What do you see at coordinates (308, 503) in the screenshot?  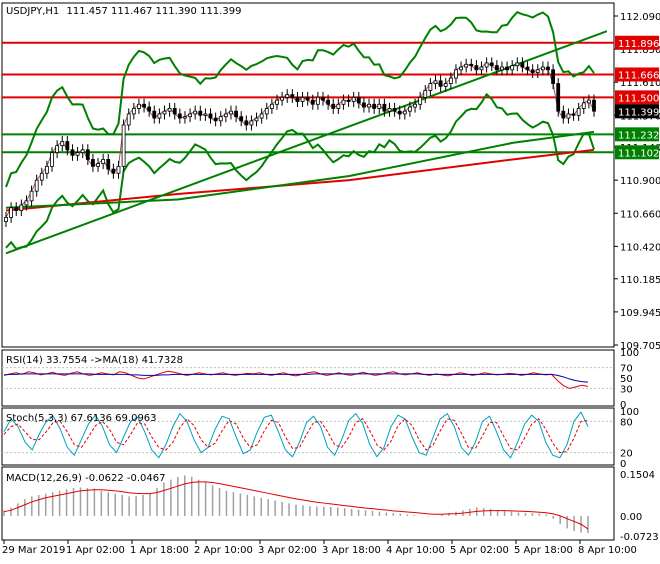 I see `macd-pane` at bounding box center [308, 503].